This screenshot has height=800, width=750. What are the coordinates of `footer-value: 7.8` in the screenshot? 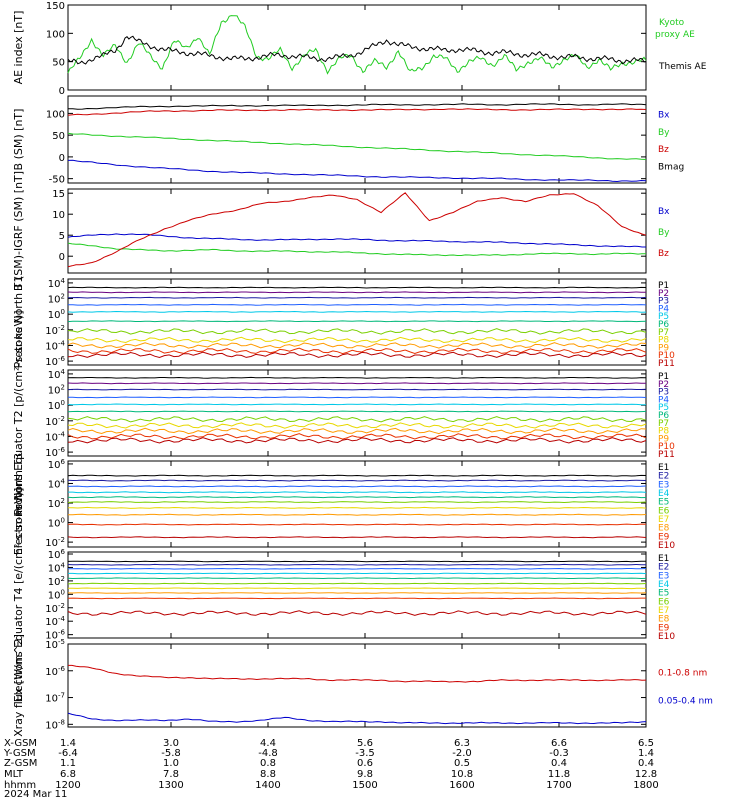 It's located at (171, 774).